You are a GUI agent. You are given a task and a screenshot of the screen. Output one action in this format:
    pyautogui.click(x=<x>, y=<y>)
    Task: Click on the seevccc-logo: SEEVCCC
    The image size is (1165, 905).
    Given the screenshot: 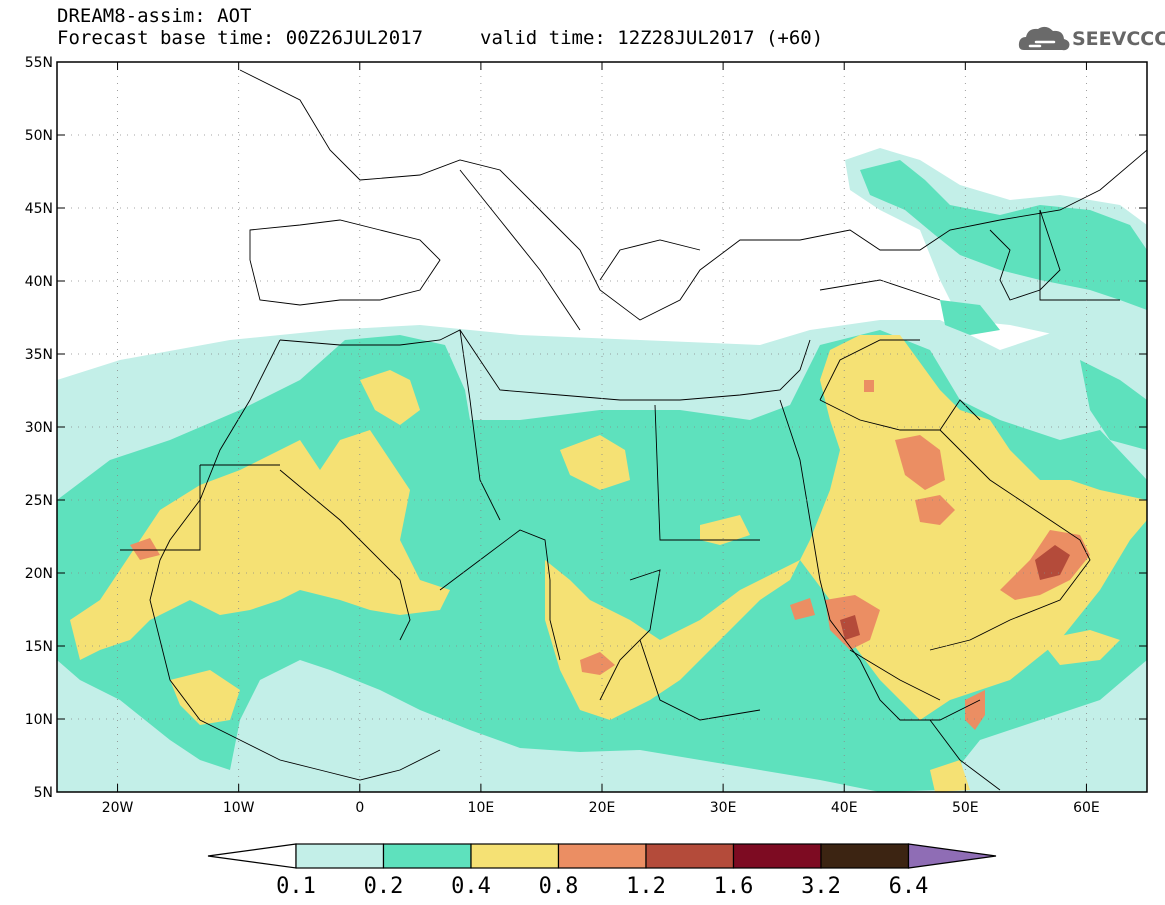 What is the action you would take?
    pyautogui.click(x=1090, y=40)
    